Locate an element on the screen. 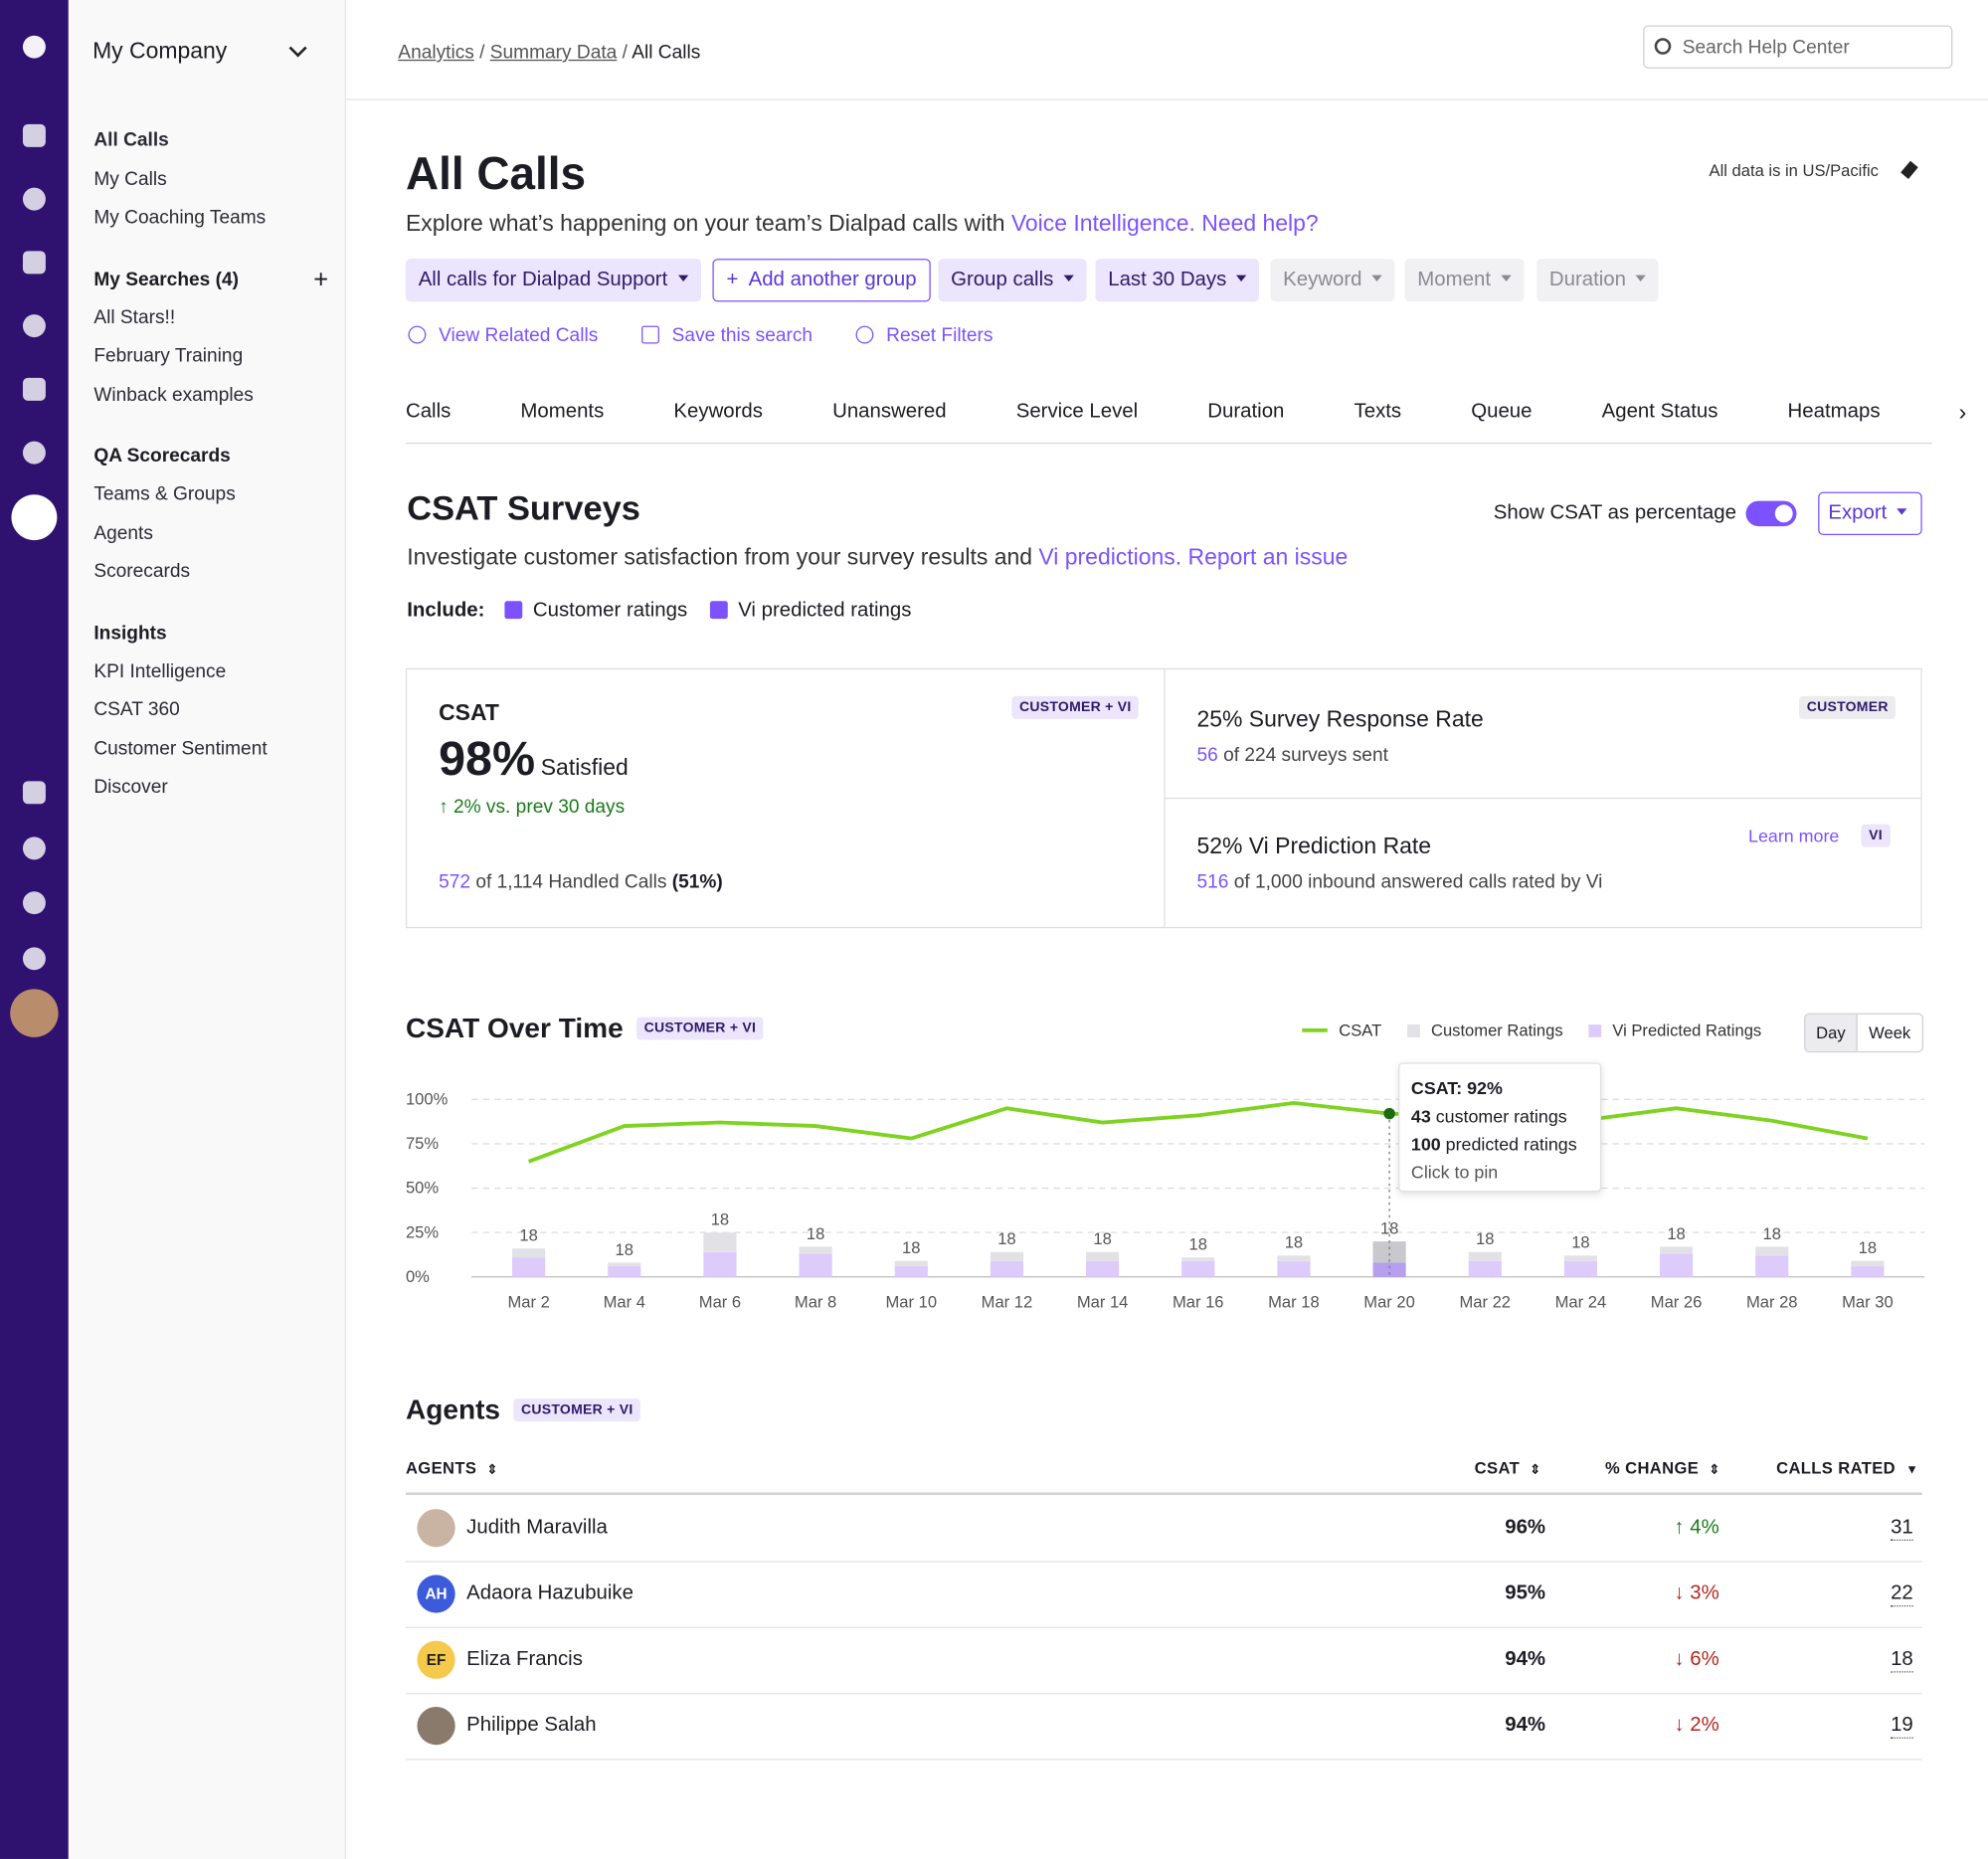 Image resolution: width=1988 pixels, height=1859 pixels. link: Report an issue is located at coordinates (1268, 556).